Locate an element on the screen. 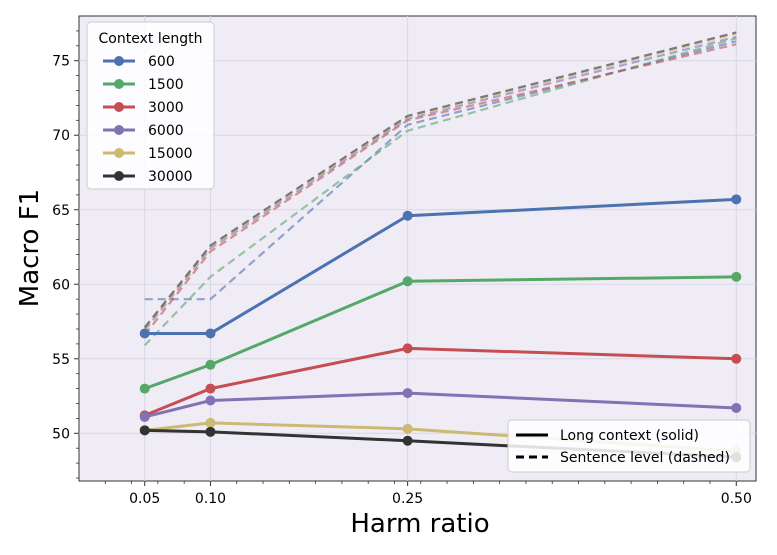 The image size is (777, 555). style-legend-box is located at coordinates (629, 446).